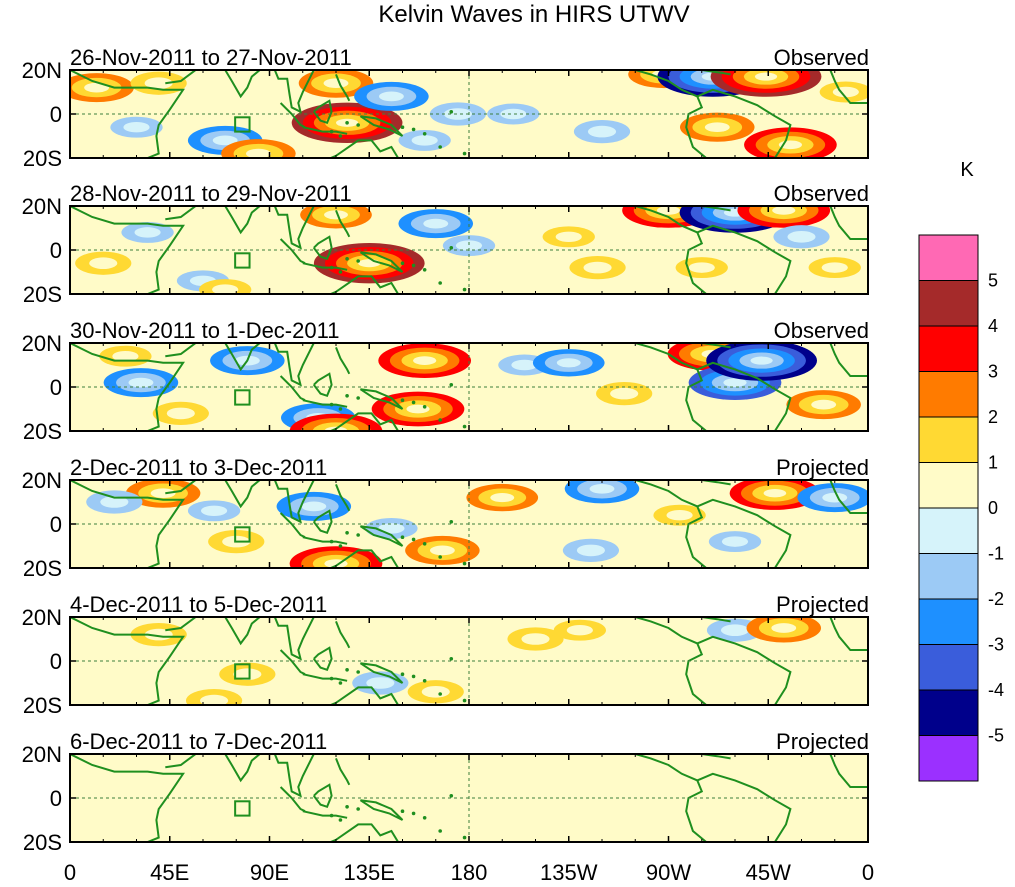 The height and width of the screenshot is (887, 1015). Describe the element at coordinates (868, 872) in the screenshot. I see `x-tick-label: 0` at that location.